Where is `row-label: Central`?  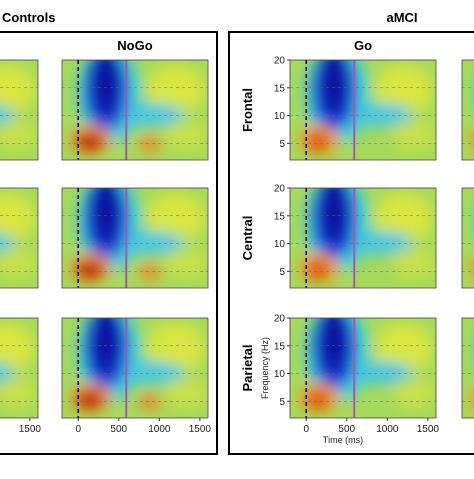 row-label: Central is located at coordinates (247, 238).